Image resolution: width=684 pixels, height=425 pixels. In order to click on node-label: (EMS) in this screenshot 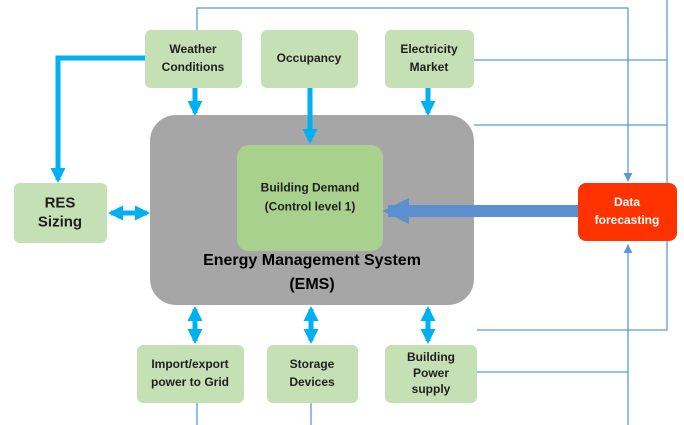, I will do `click(311, 284)`.